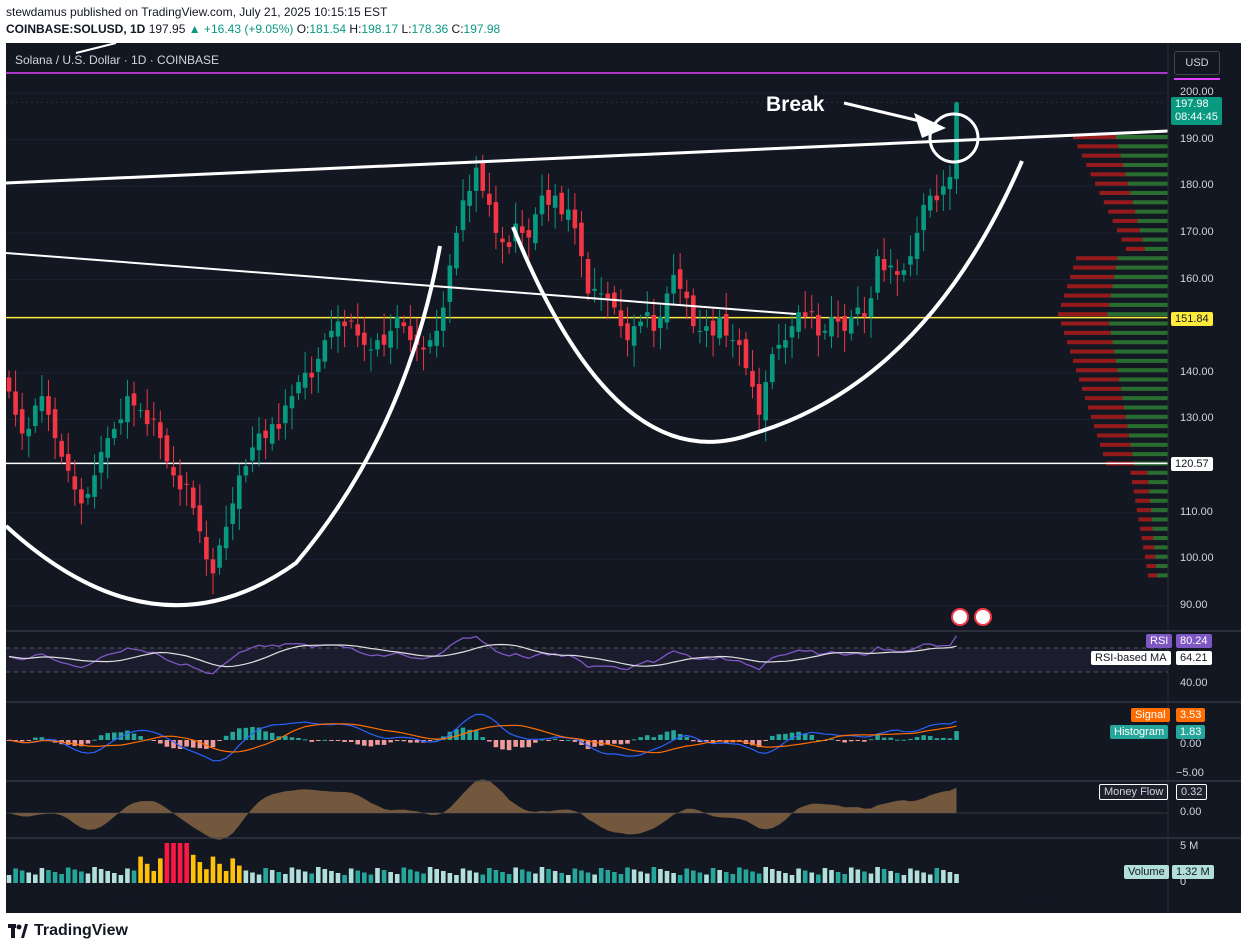  What do you see at coordinates (401, 283) in the screenshot?
I see `descending-trendline` at bounding box center [401, 283].